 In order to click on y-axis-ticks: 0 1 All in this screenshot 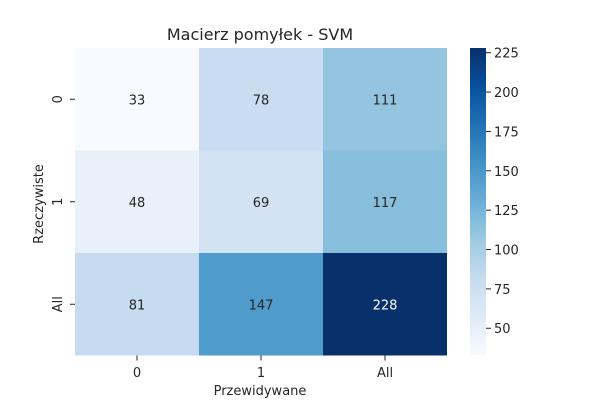, I will do `click(63, 203)`.